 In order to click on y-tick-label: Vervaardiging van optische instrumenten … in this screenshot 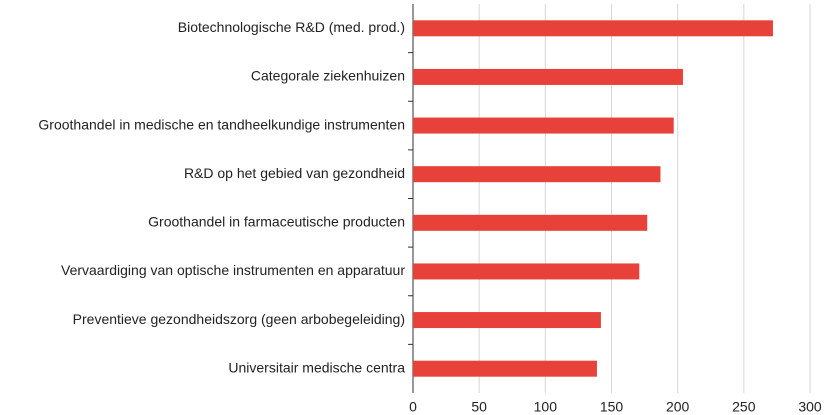, I will do `click(233, 270)`.